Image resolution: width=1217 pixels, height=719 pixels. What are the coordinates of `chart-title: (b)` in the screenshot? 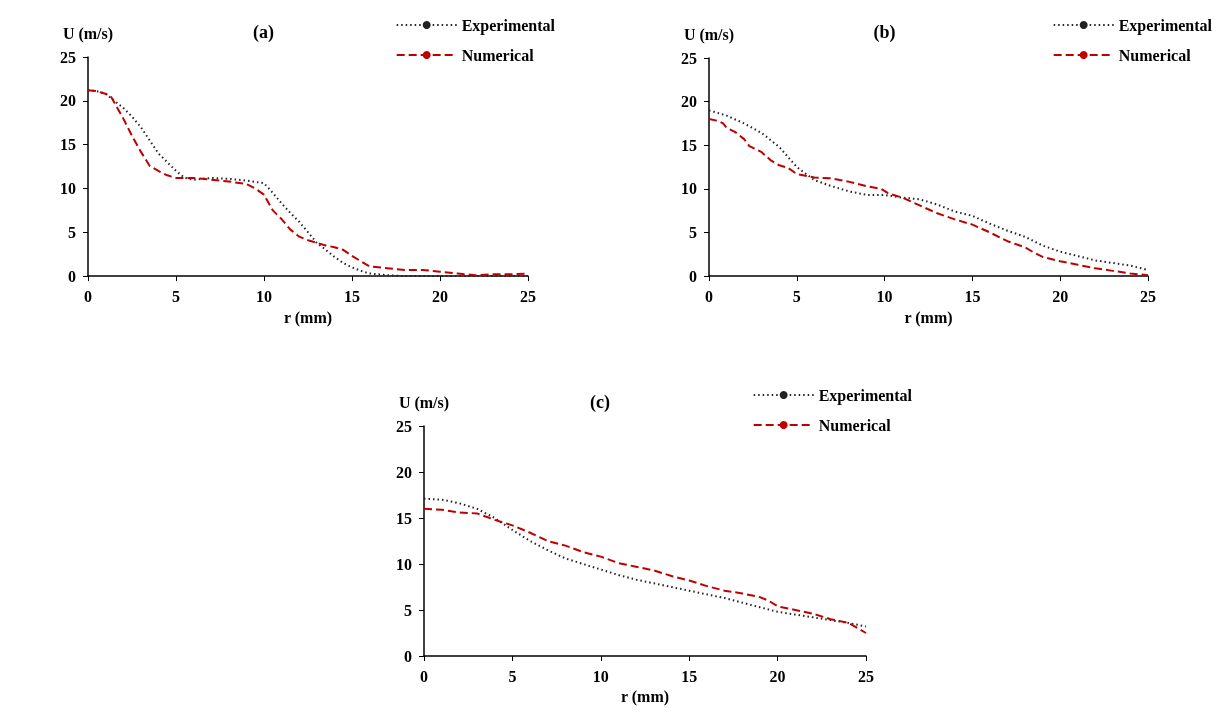 It's located at (884, 32).